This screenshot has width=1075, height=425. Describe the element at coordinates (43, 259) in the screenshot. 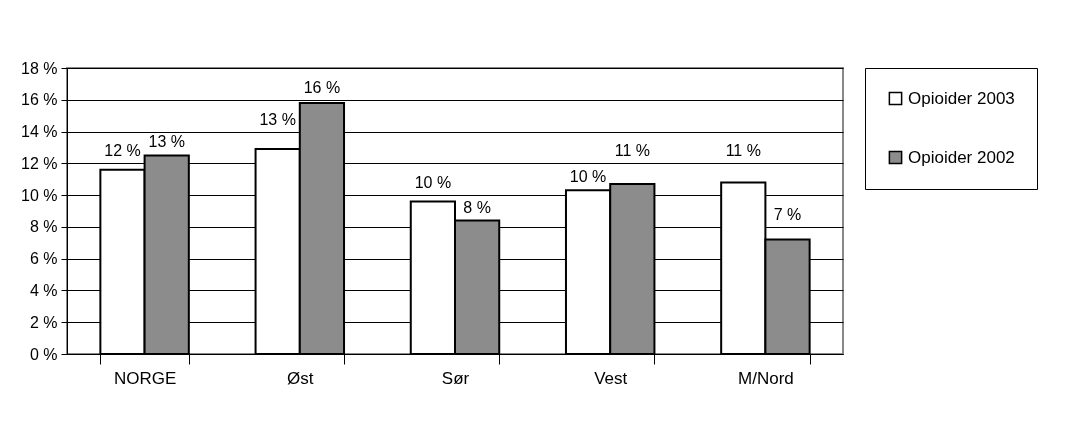

I see `y-tick-label: 6 %` at that location.